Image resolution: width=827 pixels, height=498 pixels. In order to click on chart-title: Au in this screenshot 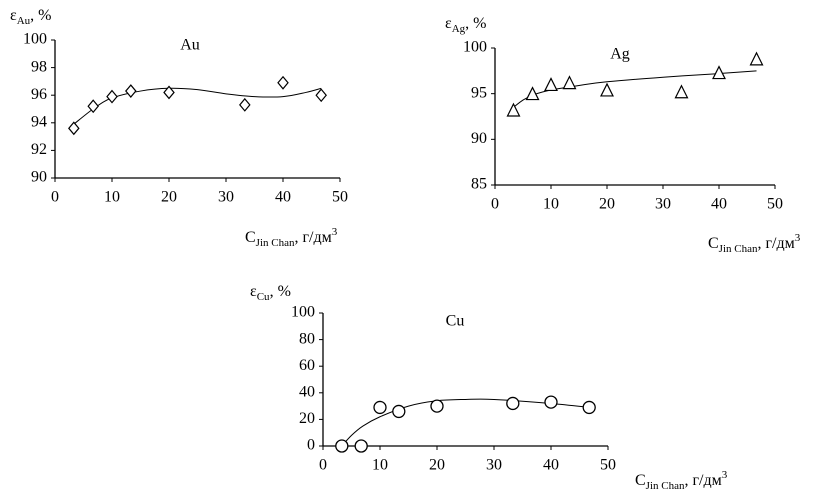, I will do `click(190, 45)`.